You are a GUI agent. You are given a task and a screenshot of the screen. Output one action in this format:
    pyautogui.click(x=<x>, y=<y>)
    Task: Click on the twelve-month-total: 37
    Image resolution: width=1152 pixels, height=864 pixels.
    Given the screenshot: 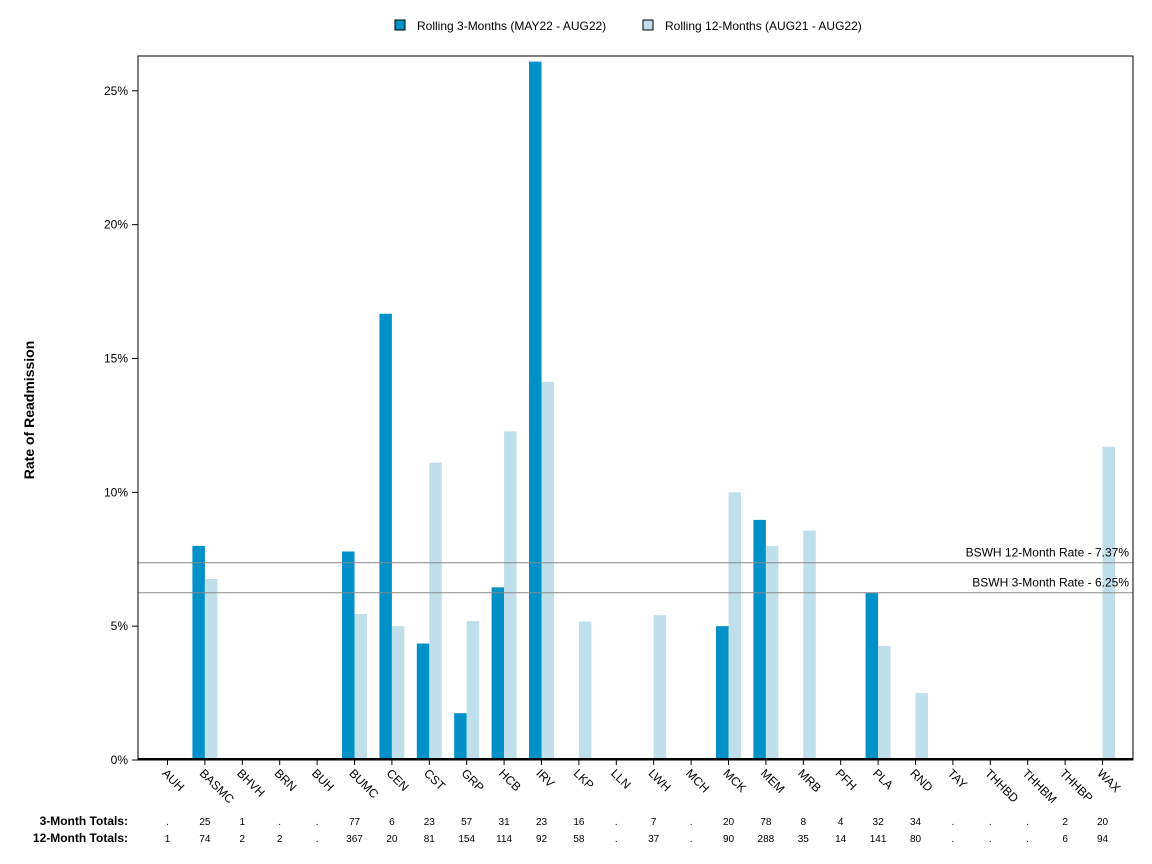 What is the action you would take?
    pyautogui.click(x=654, y=839)
    